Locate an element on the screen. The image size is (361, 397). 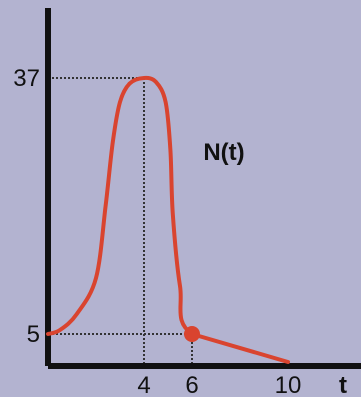
x-axis-title: t is located at coordinates (343, 384).